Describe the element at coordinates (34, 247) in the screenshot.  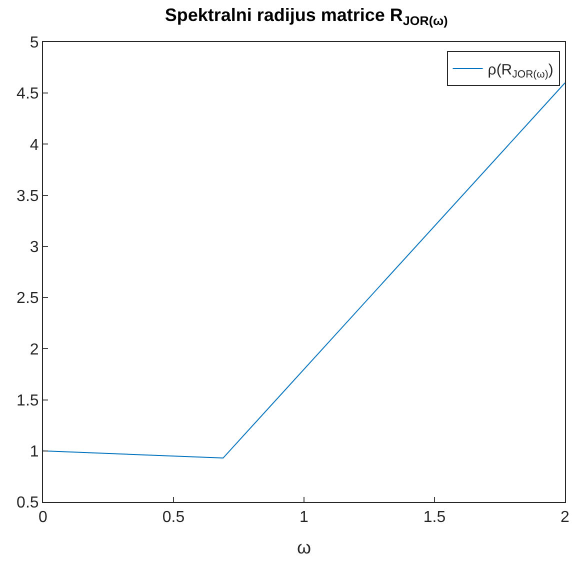
I see `y-tick-label: 3` at that location.